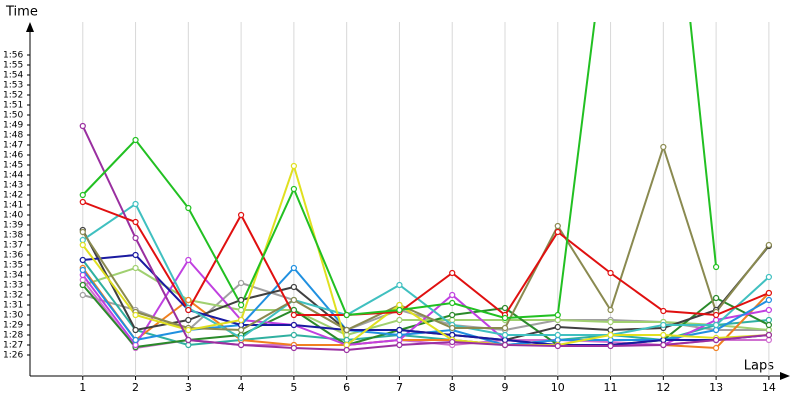  I want to click on y-tick-label: 1:30, so click(13, 316).